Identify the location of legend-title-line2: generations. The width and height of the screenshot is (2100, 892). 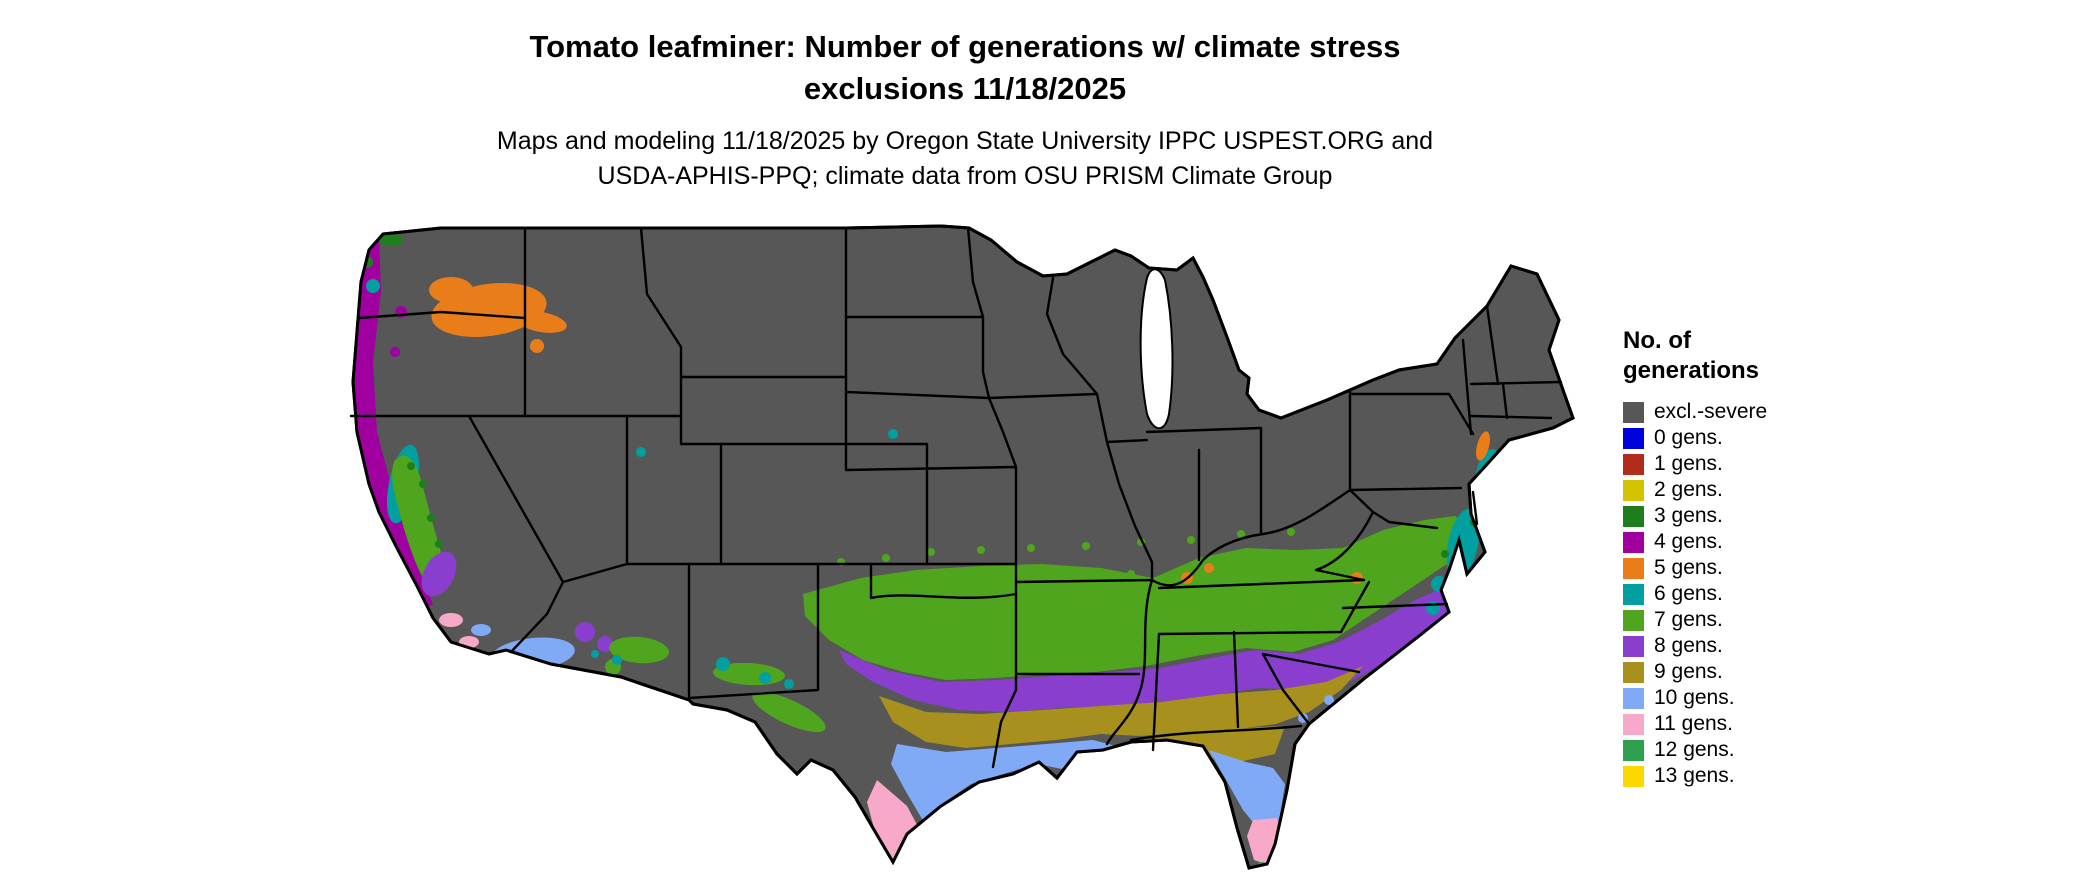
(1691, 370).